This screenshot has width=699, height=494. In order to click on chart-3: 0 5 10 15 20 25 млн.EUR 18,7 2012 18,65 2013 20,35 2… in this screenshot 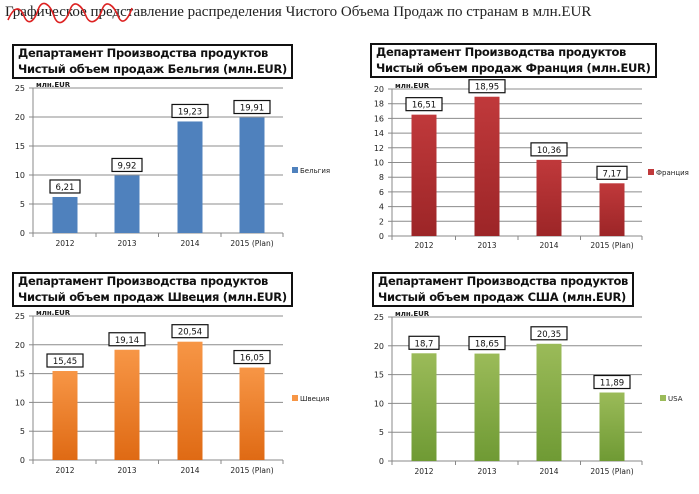, I will do `click(528, 393)`.